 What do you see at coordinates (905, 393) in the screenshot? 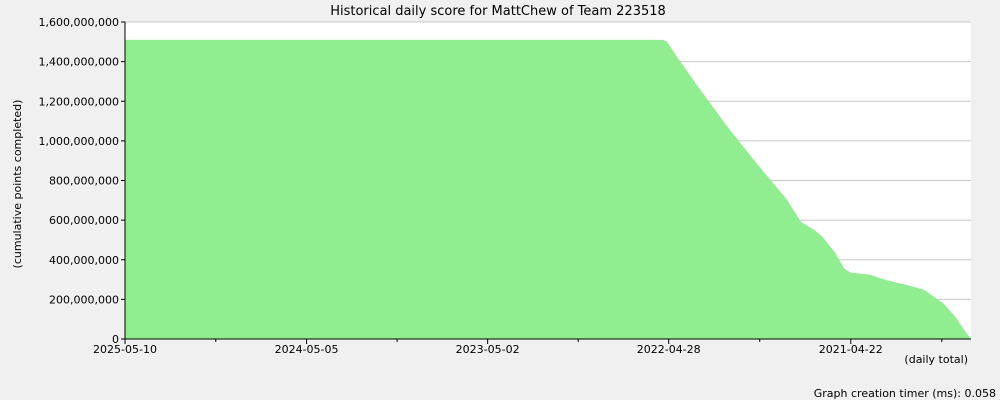
I see `graph-creation-timer: Graph creation timer (ms): 0.058` at bounding box center [905, 393].